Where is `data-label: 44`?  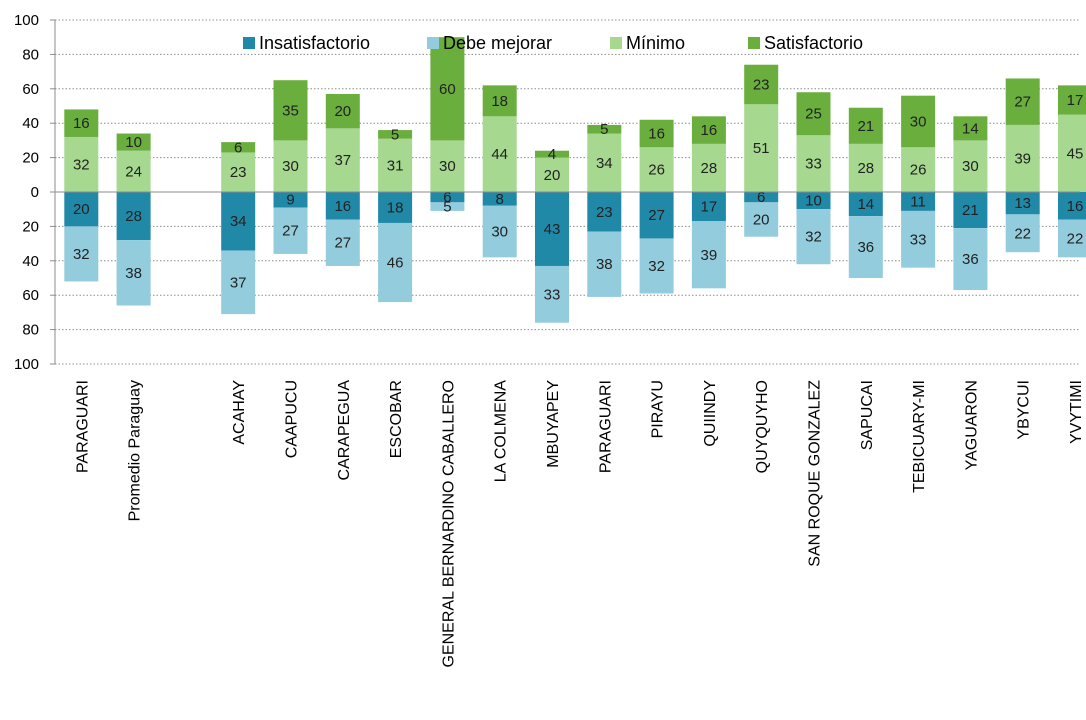 data-label: 44 is located at coordinates (499, 154).